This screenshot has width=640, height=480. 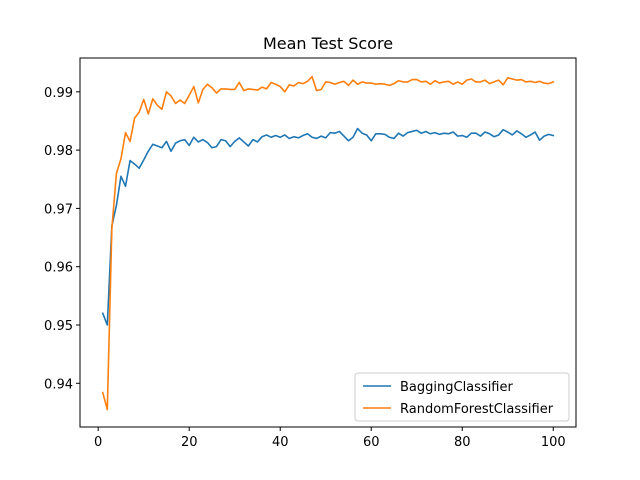 What do you see at coordinates (58, 268) in the screenshot?
I see `y-tick-label: 0.96` at bounding box center [58, 268].